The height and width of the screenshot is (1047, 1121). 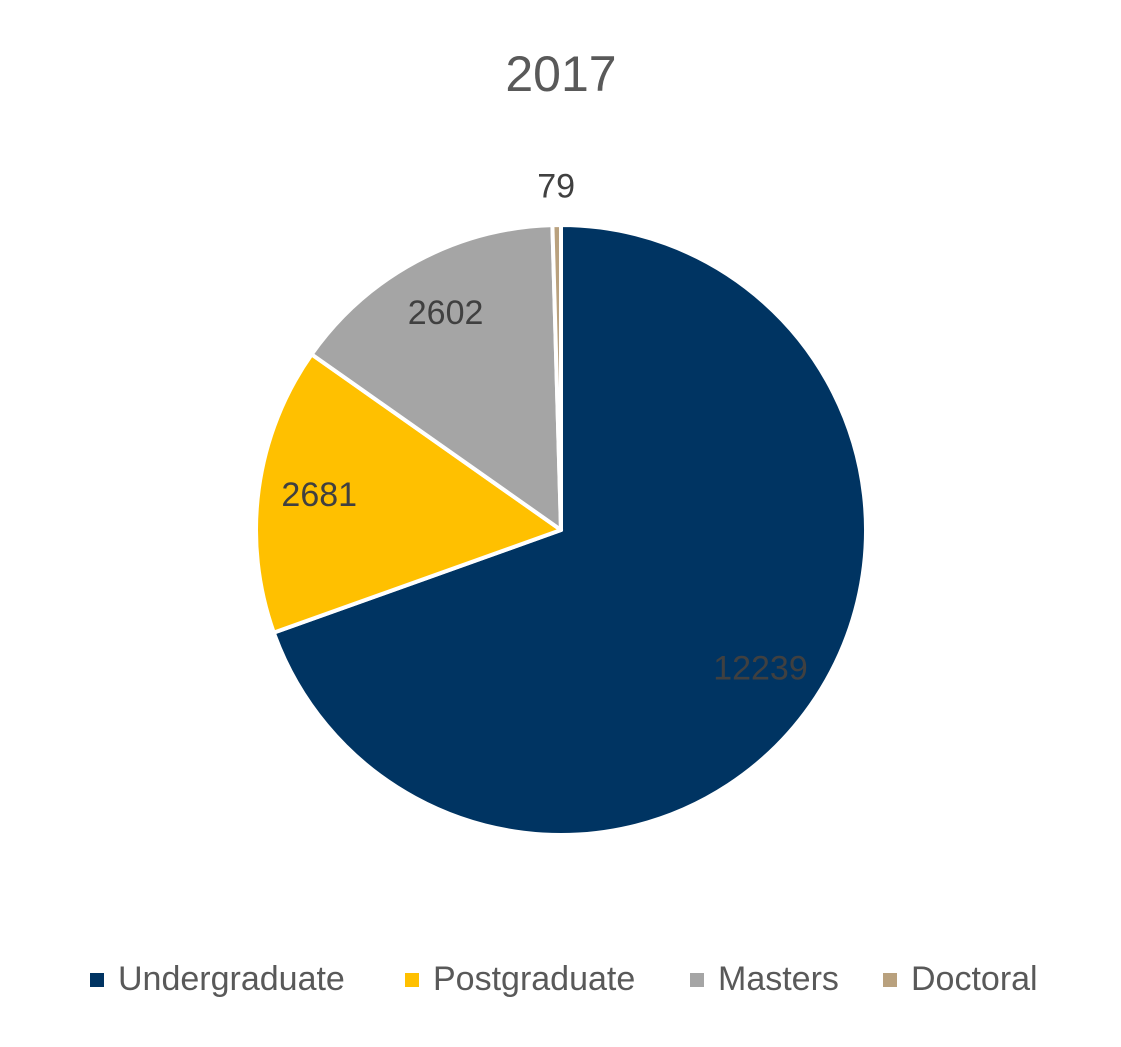 What do you see at coordinates (534, 979) in the screenshot?
I see `legend-label: Postgraduate` at bounding box center [534, 979].